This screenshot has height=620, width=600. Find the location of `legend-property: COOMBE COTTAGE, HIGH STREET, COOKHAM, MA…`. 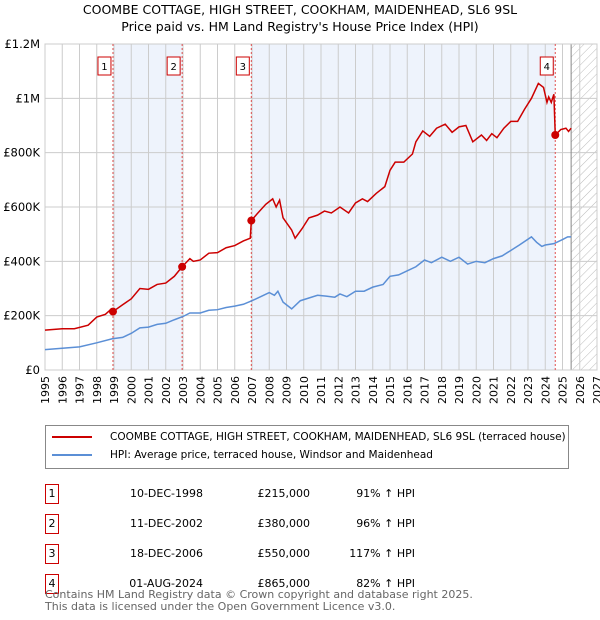

legend-property: COOMBE COTTAGE, HIGH STREET, COOKHAM, MA… is located at coordinates (338, 437).